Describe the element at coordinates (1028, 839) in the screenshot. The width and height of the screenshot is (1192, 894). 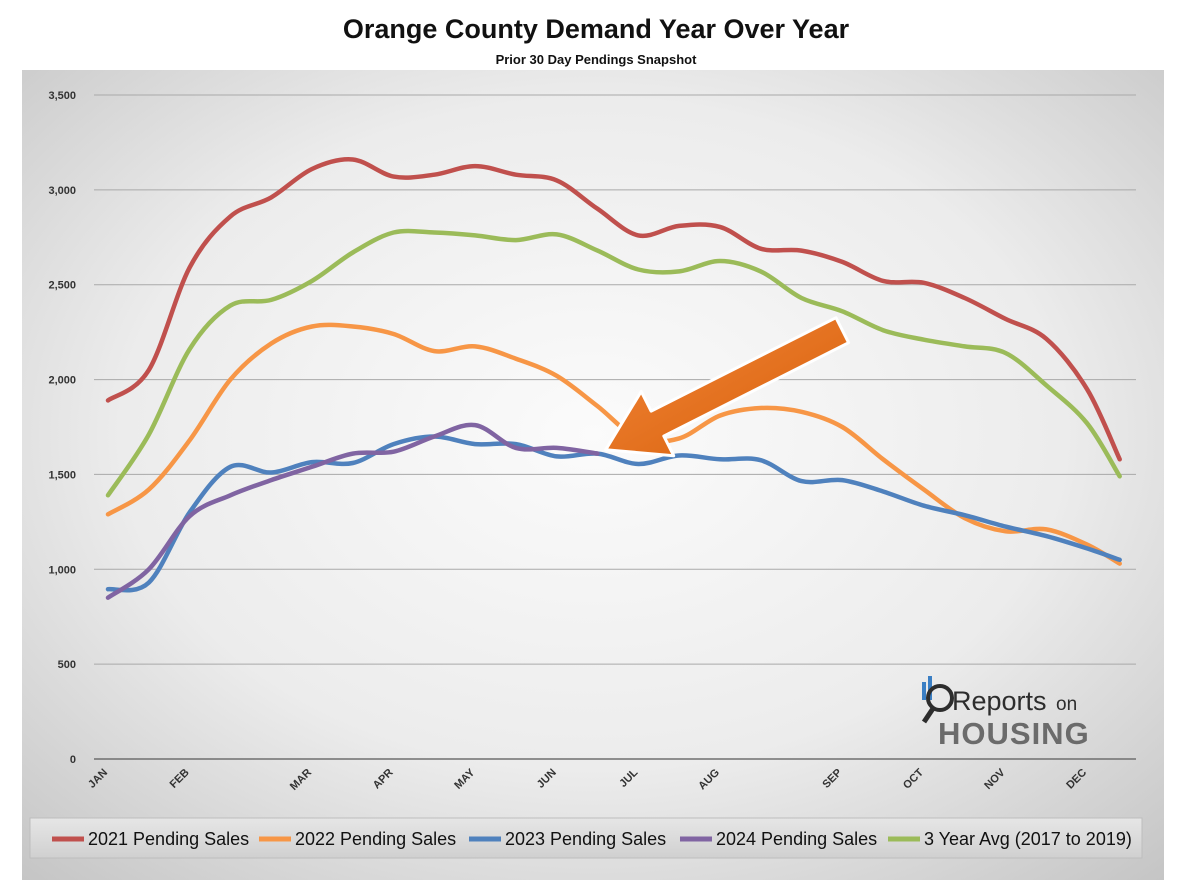
I see `legend-item-label: 3 Year Avg (2017 to 2019)` at that location.